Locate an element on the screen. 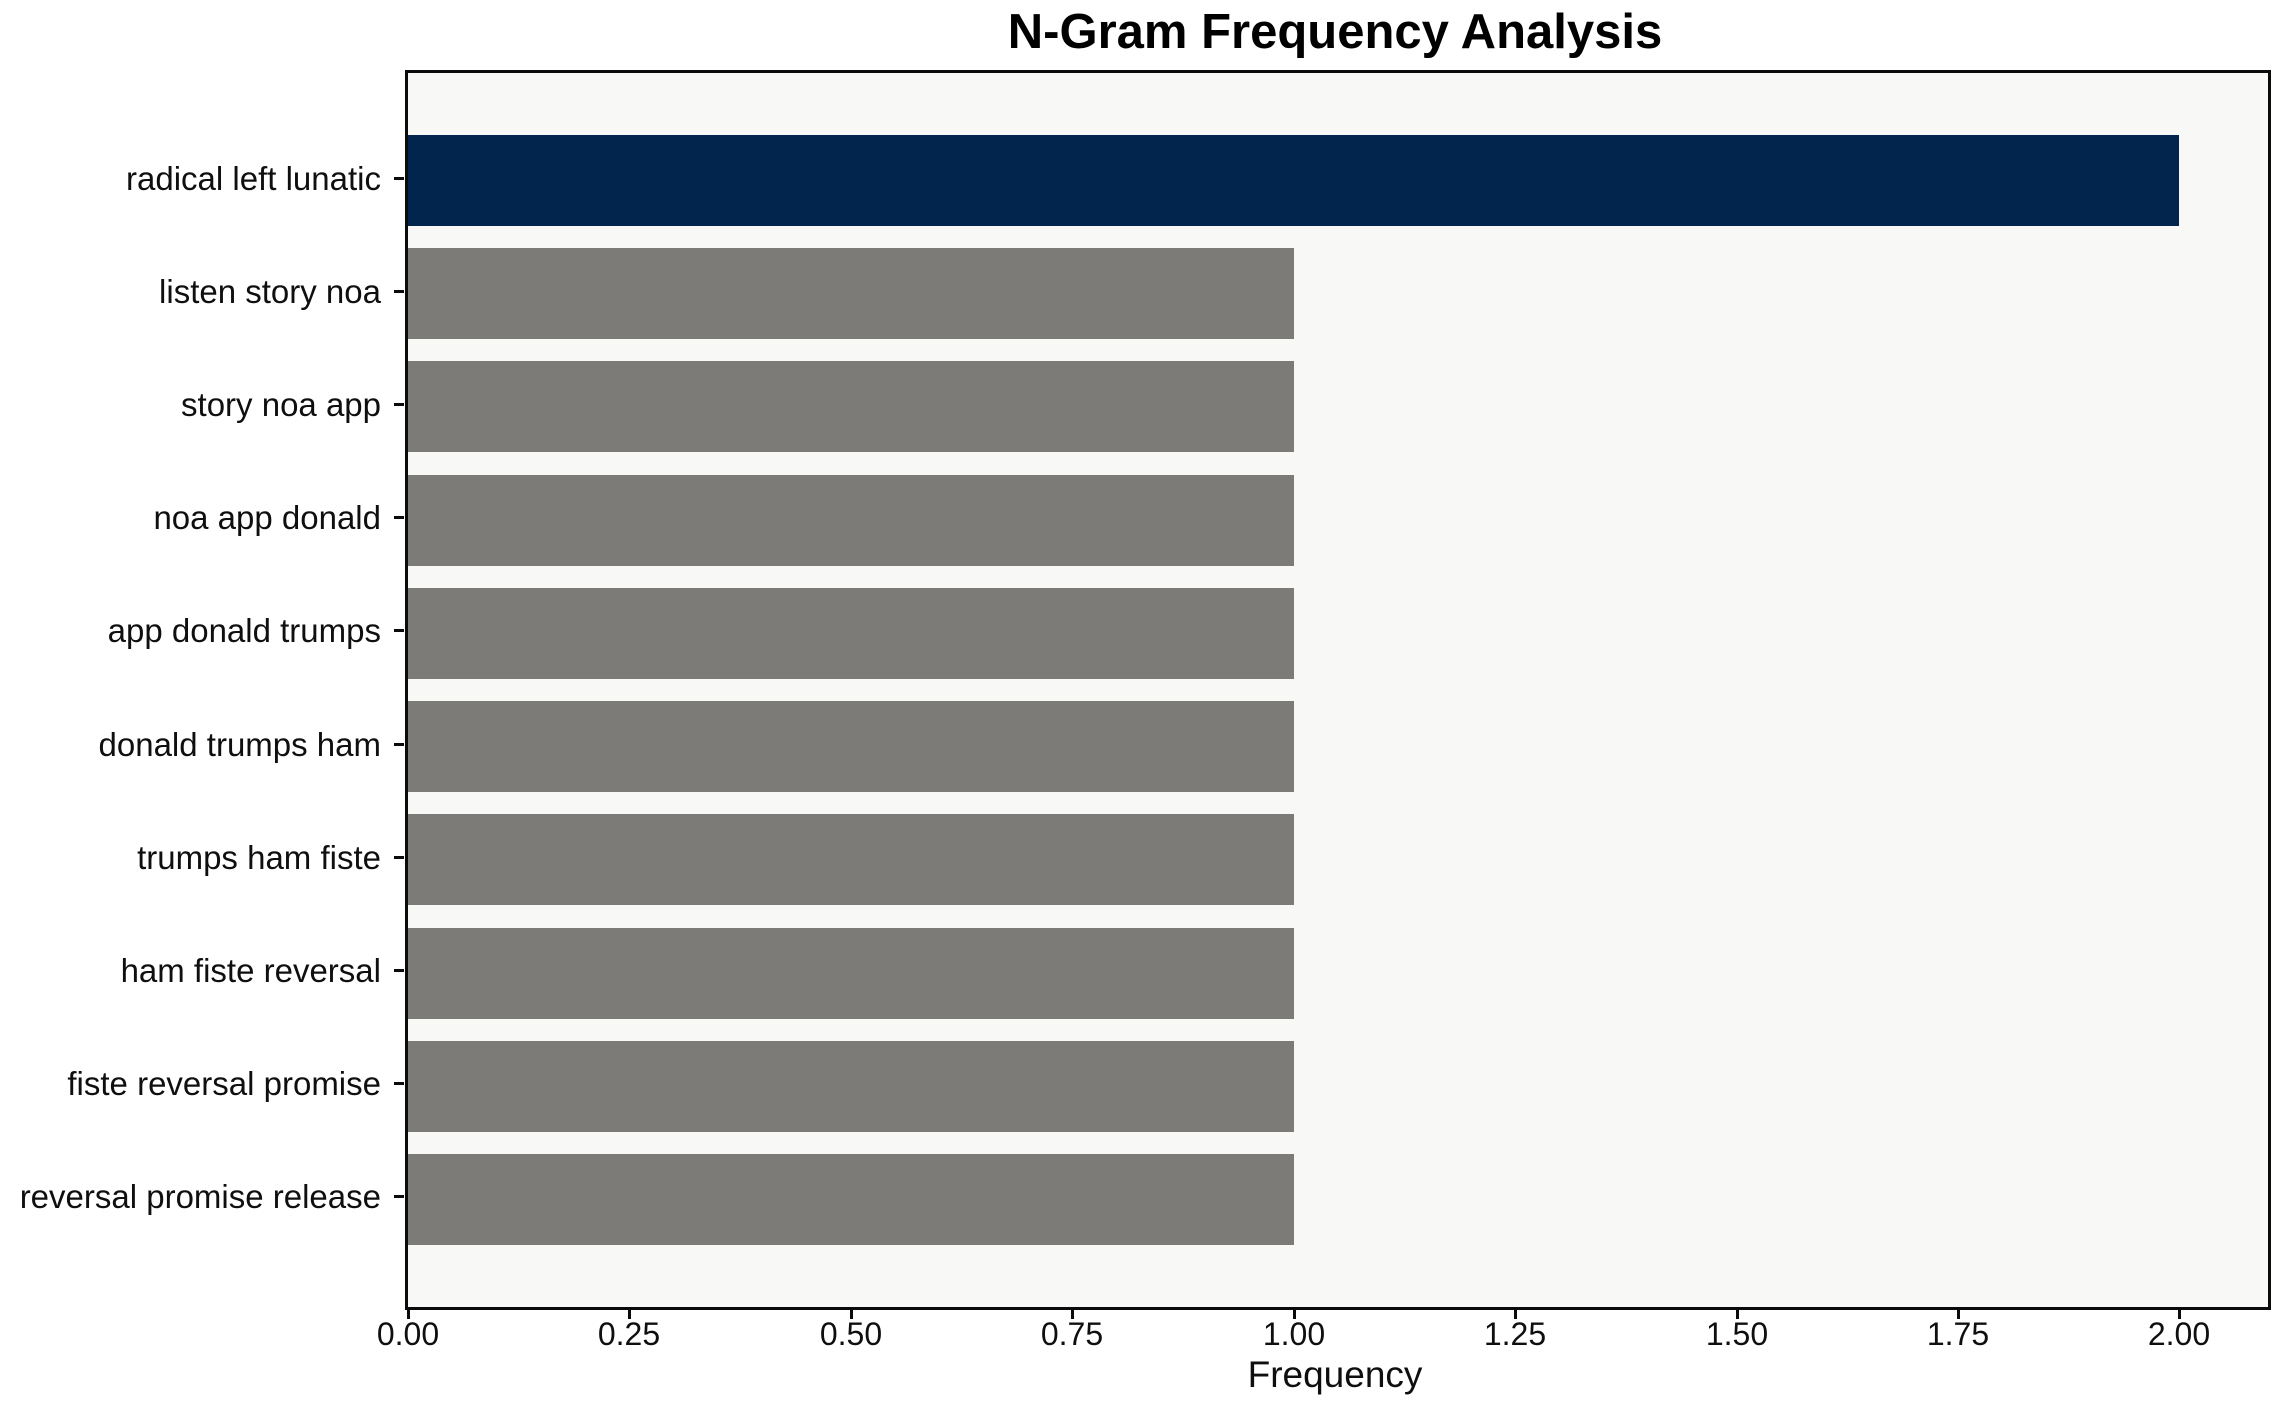  x-tick-label: 0.25 is located at coordinates (629, 1334).